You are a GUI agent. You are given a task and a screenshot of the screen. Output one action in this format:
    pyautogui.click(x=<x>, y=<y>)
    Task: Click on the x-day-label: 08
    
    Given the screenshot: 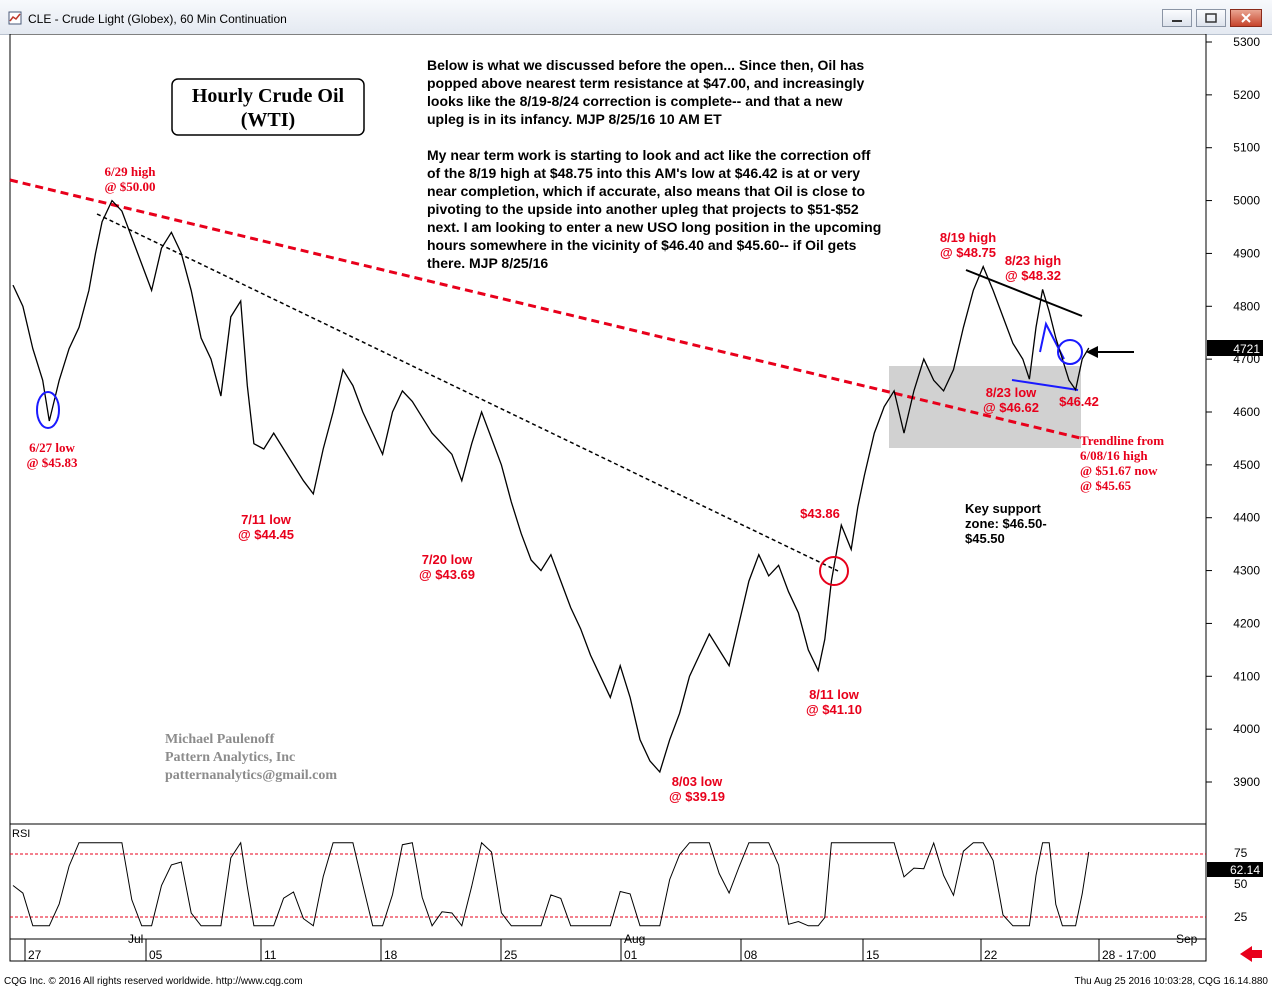 What is the action you would take?
    pyautogui.click(x=751, y=955)
    